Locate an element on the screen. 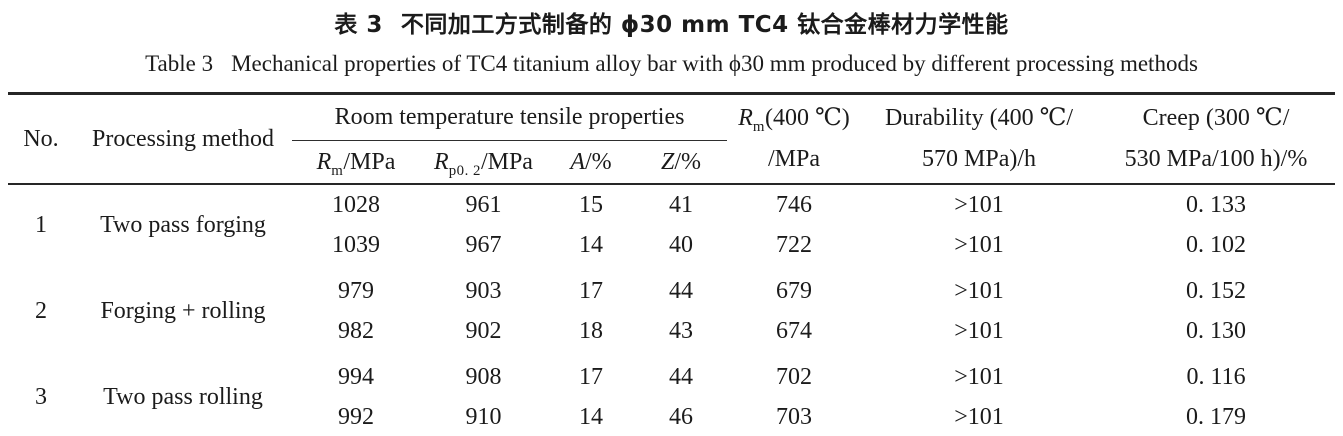 This screenshot has width=1343, height=436. cell-rp02: 903 is located at coordinates (483, 290).